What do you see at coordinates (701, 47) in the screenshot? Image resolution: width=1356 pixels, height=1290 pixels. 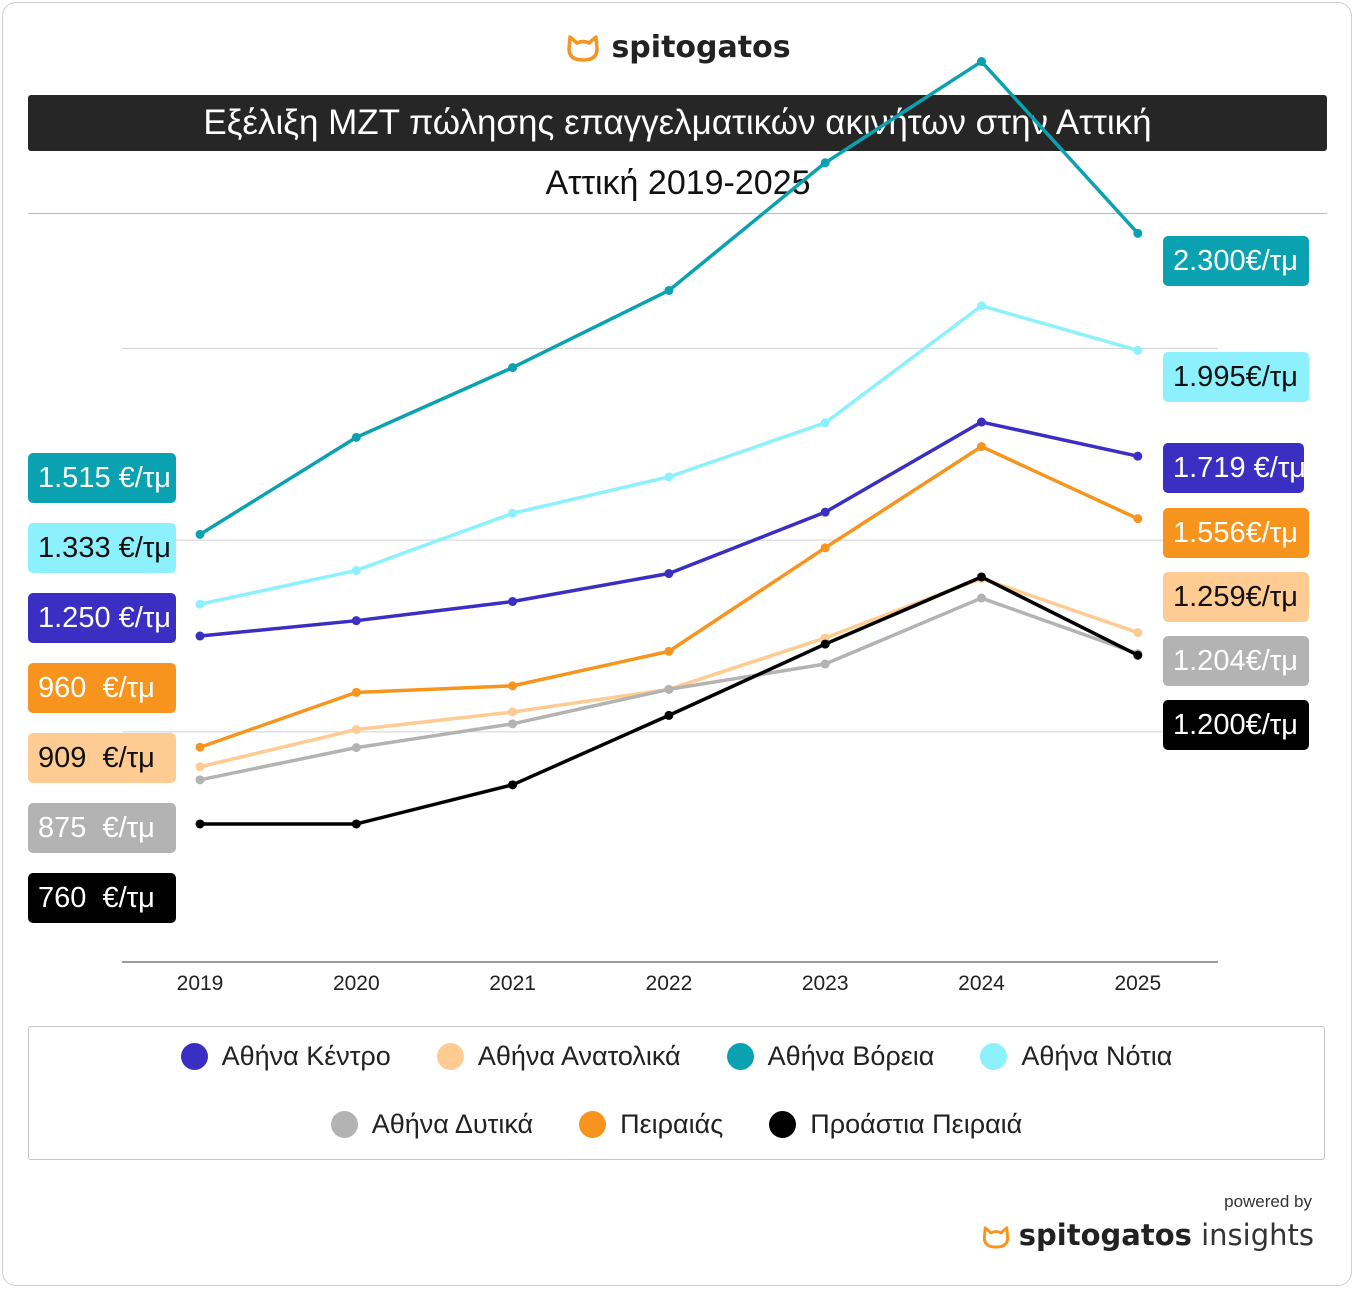 I see `brand-name: spitogatos` at bounding box center [701, 47].